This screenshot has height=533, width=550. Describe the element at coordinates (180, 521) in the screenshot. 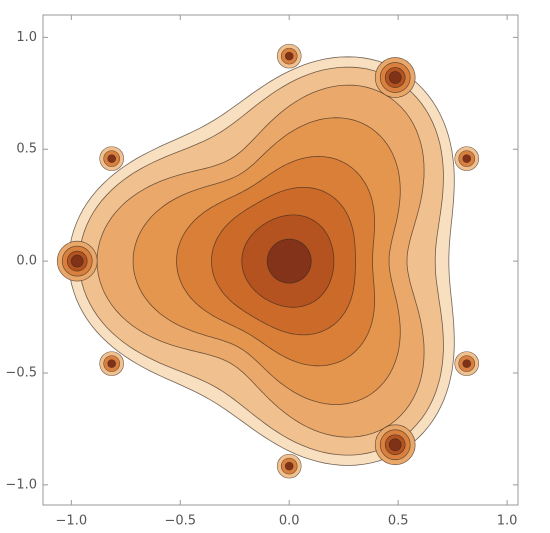

I see `x-tick-label: −0.5` at that location.